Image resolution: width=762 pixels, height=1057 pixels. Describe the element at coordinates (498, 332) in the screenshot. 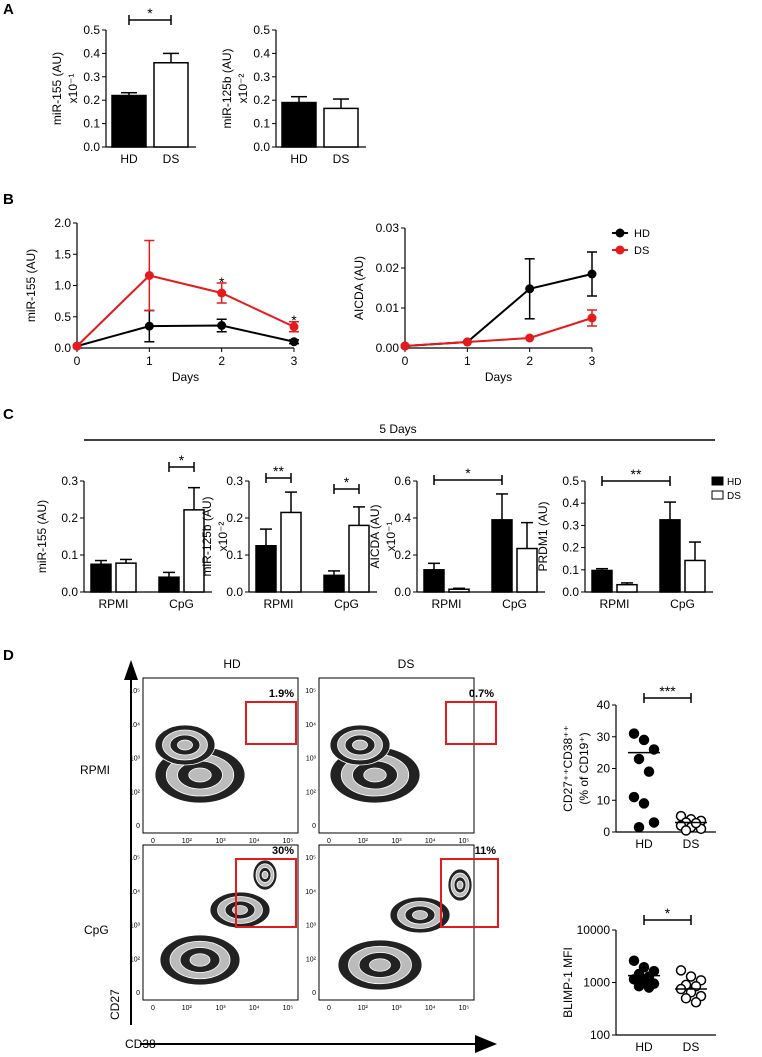

I see `series-line-ds` at that location.